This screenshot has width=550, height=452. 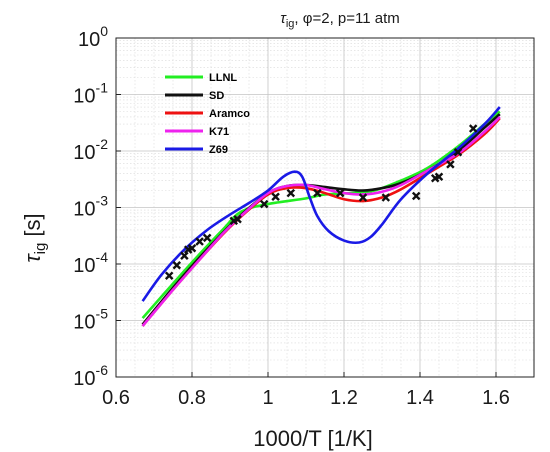 What do you see at coordinates (306, 390) in the screenshot?
I see `x-axis-ticks: 0.6 0.8 1 1.2 1.4 1.6` at bounding box center [306, 390].